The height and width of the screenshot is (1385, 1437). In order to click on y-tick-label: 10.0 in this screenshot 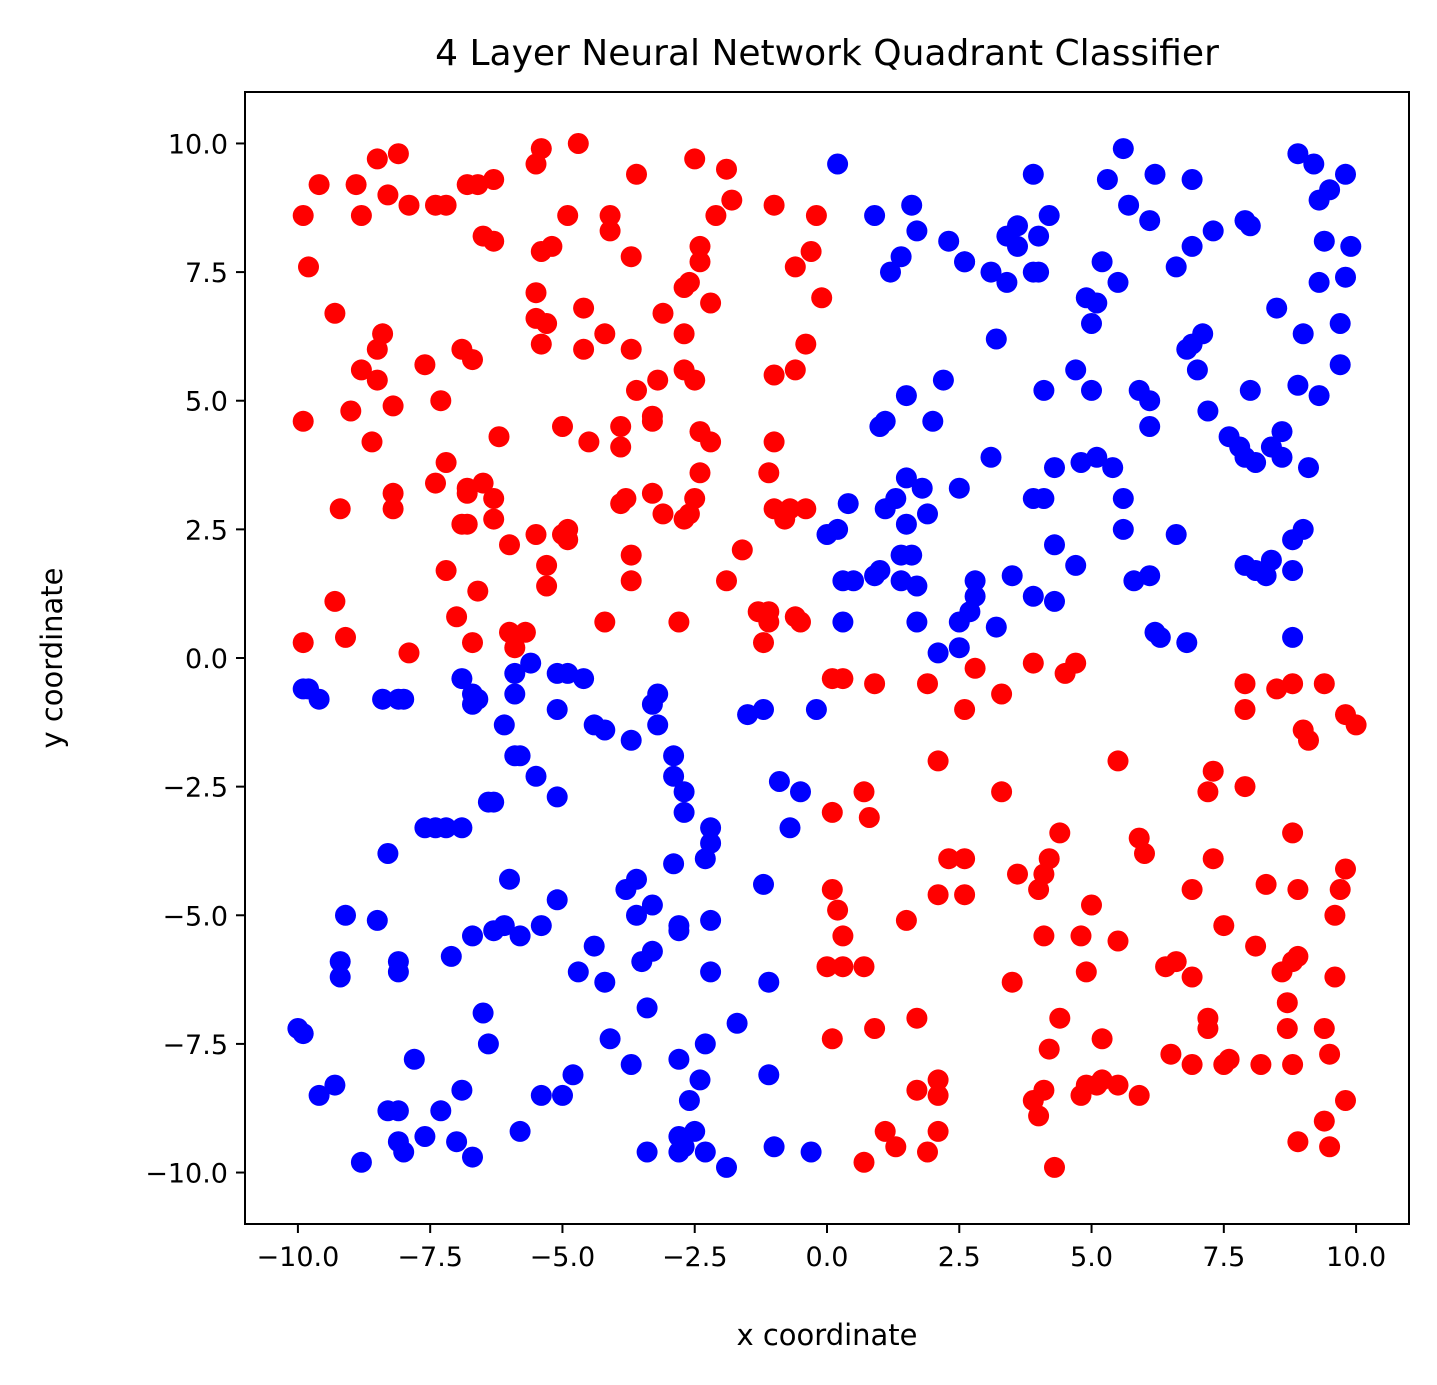, I will do `click(198, 144)`.